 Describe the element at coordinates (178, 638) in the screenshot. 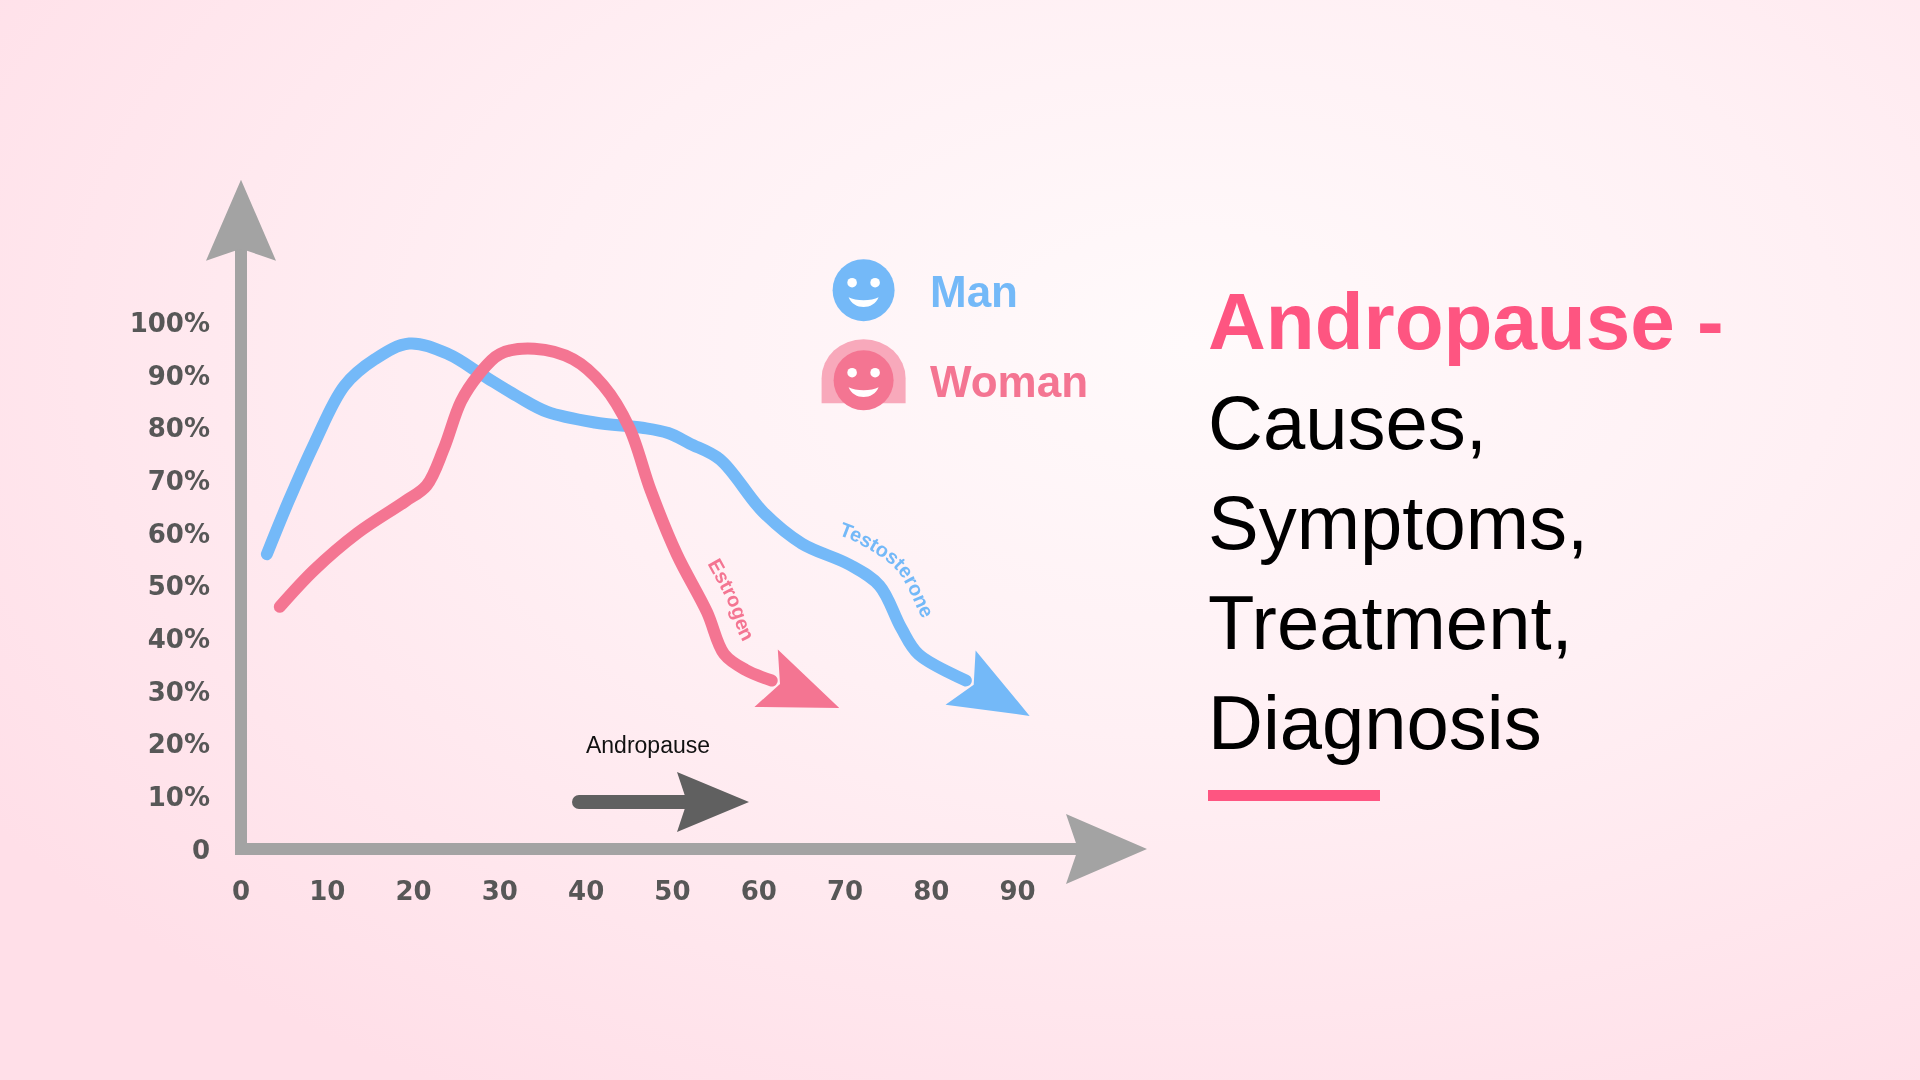

I see `y-tick-label: 40%` at that location.